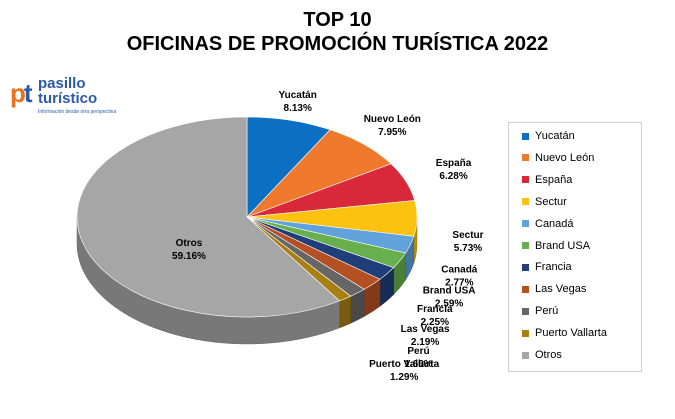  Describe the element at coordinates (337, 44) in the screenshot. I see `title-line-2: OFICINAS DE PROMOCIÓN TURÍSTICA 2022` at that location.